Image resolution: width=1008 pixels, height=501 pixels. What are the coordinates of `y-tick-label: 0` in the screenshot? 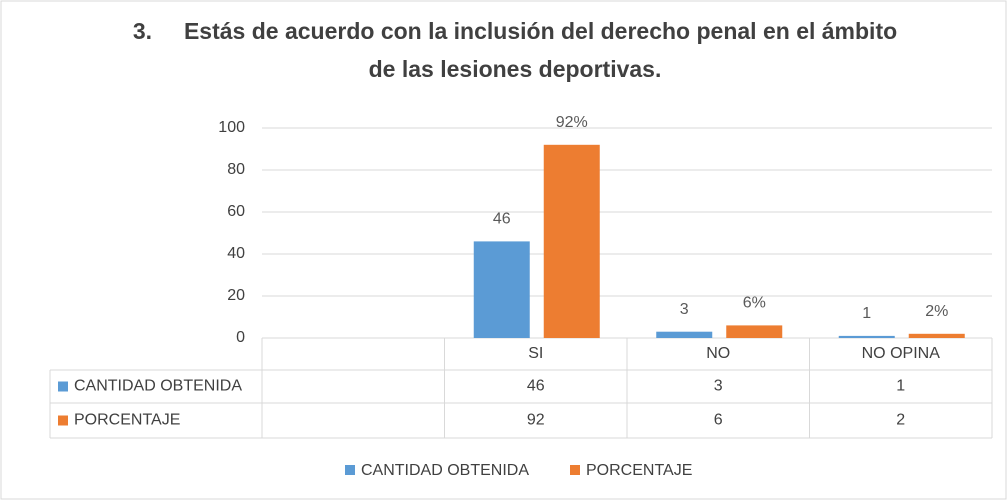 It's located at (240, 337).